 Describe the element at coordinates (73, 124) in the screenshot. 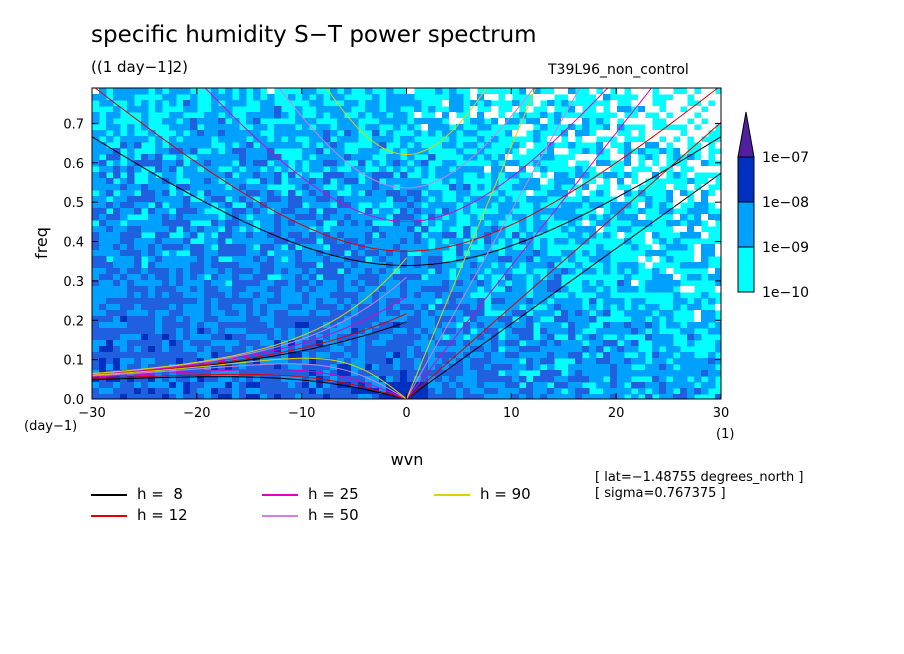

I see `y-tick-label: 0.7` at that location.